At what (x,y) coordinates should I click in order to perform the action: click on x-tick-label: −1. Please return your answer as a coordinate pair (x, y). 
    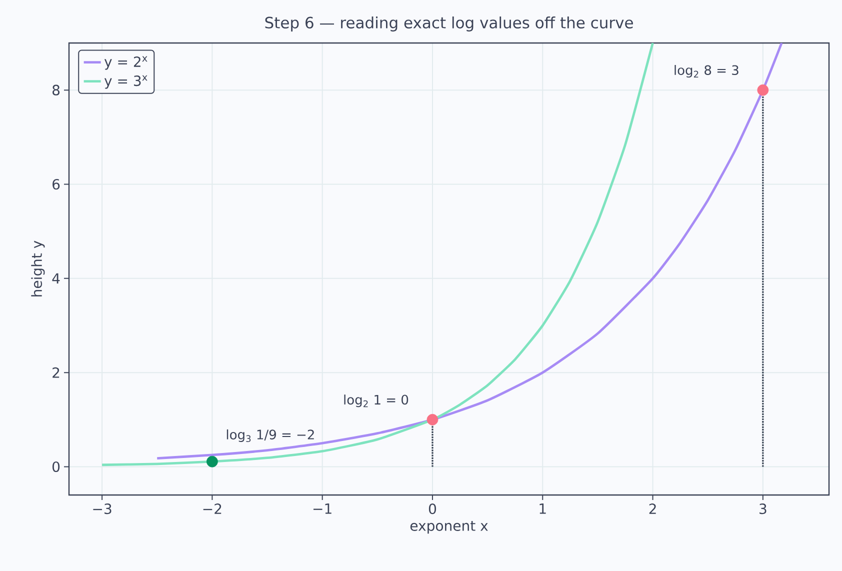
    Looking at the image, I should click on (323, 509).